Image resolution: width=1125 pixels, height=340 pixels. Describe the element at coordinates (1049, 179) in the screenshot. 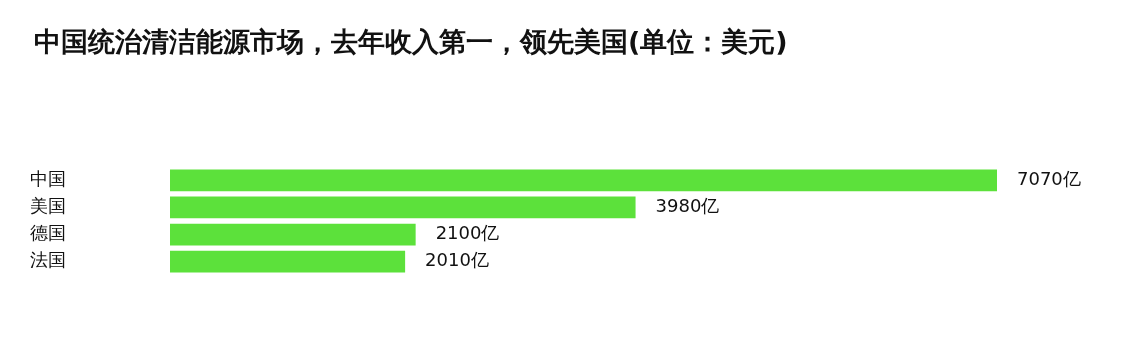

I see `data-label: 7070亿` at that location.